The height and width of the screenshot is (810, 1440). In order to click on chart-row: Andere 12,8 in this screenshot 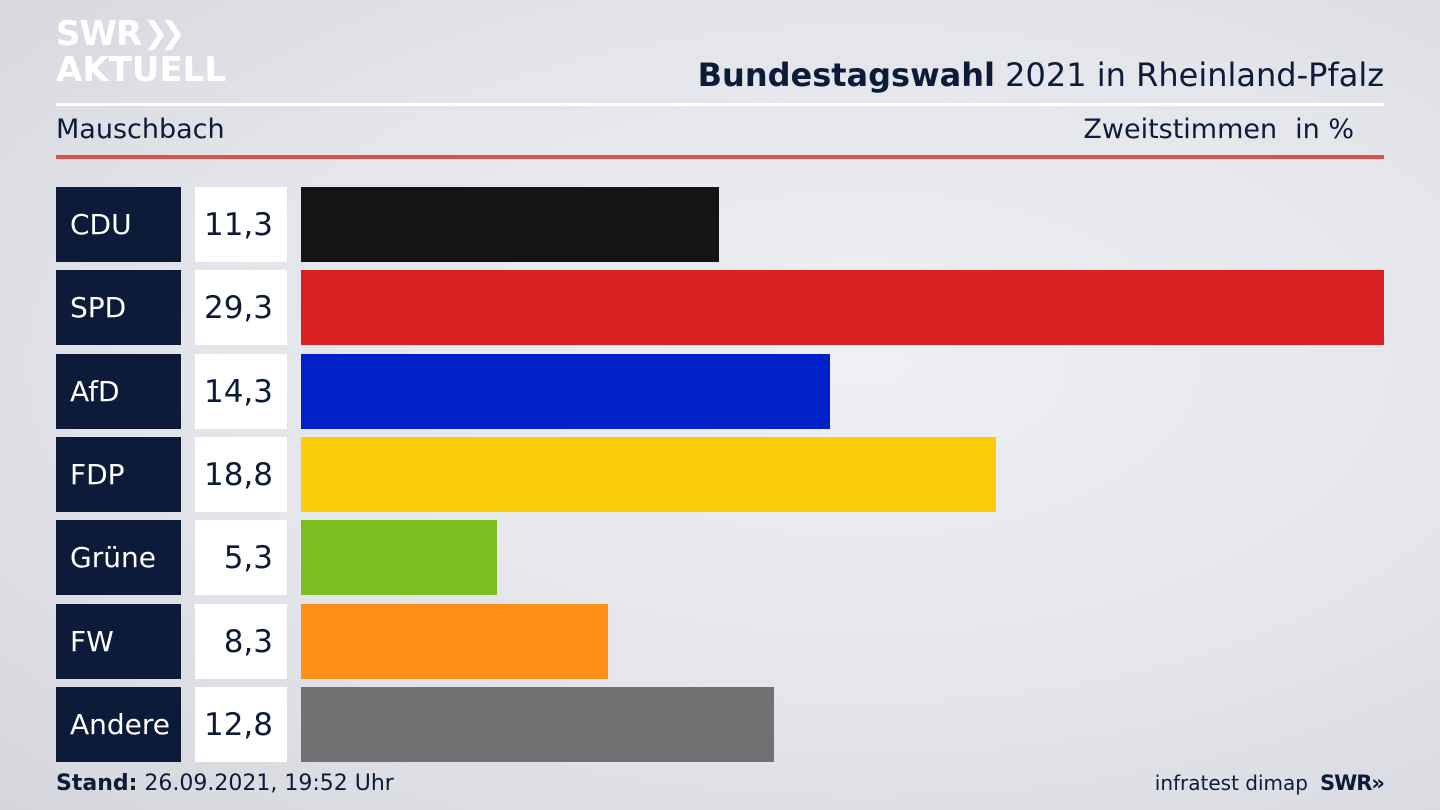, I will do `click(720, 724)`.